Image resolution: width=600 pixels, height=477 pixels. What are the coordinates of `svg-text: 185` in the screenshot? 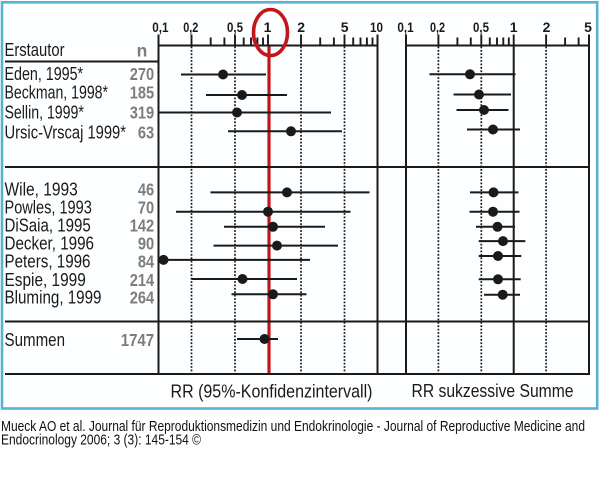 It's located at (142, 93).